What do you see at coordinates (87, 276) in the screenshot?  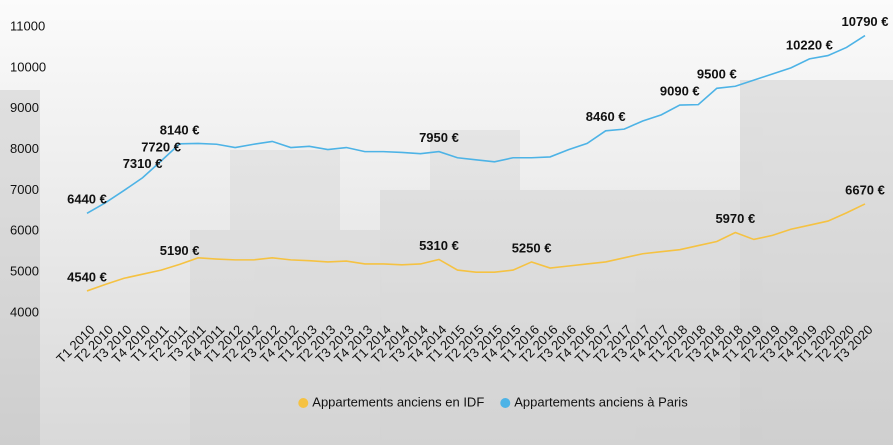 I see `data-label: 4540 €` at bounding box center [87, 276].